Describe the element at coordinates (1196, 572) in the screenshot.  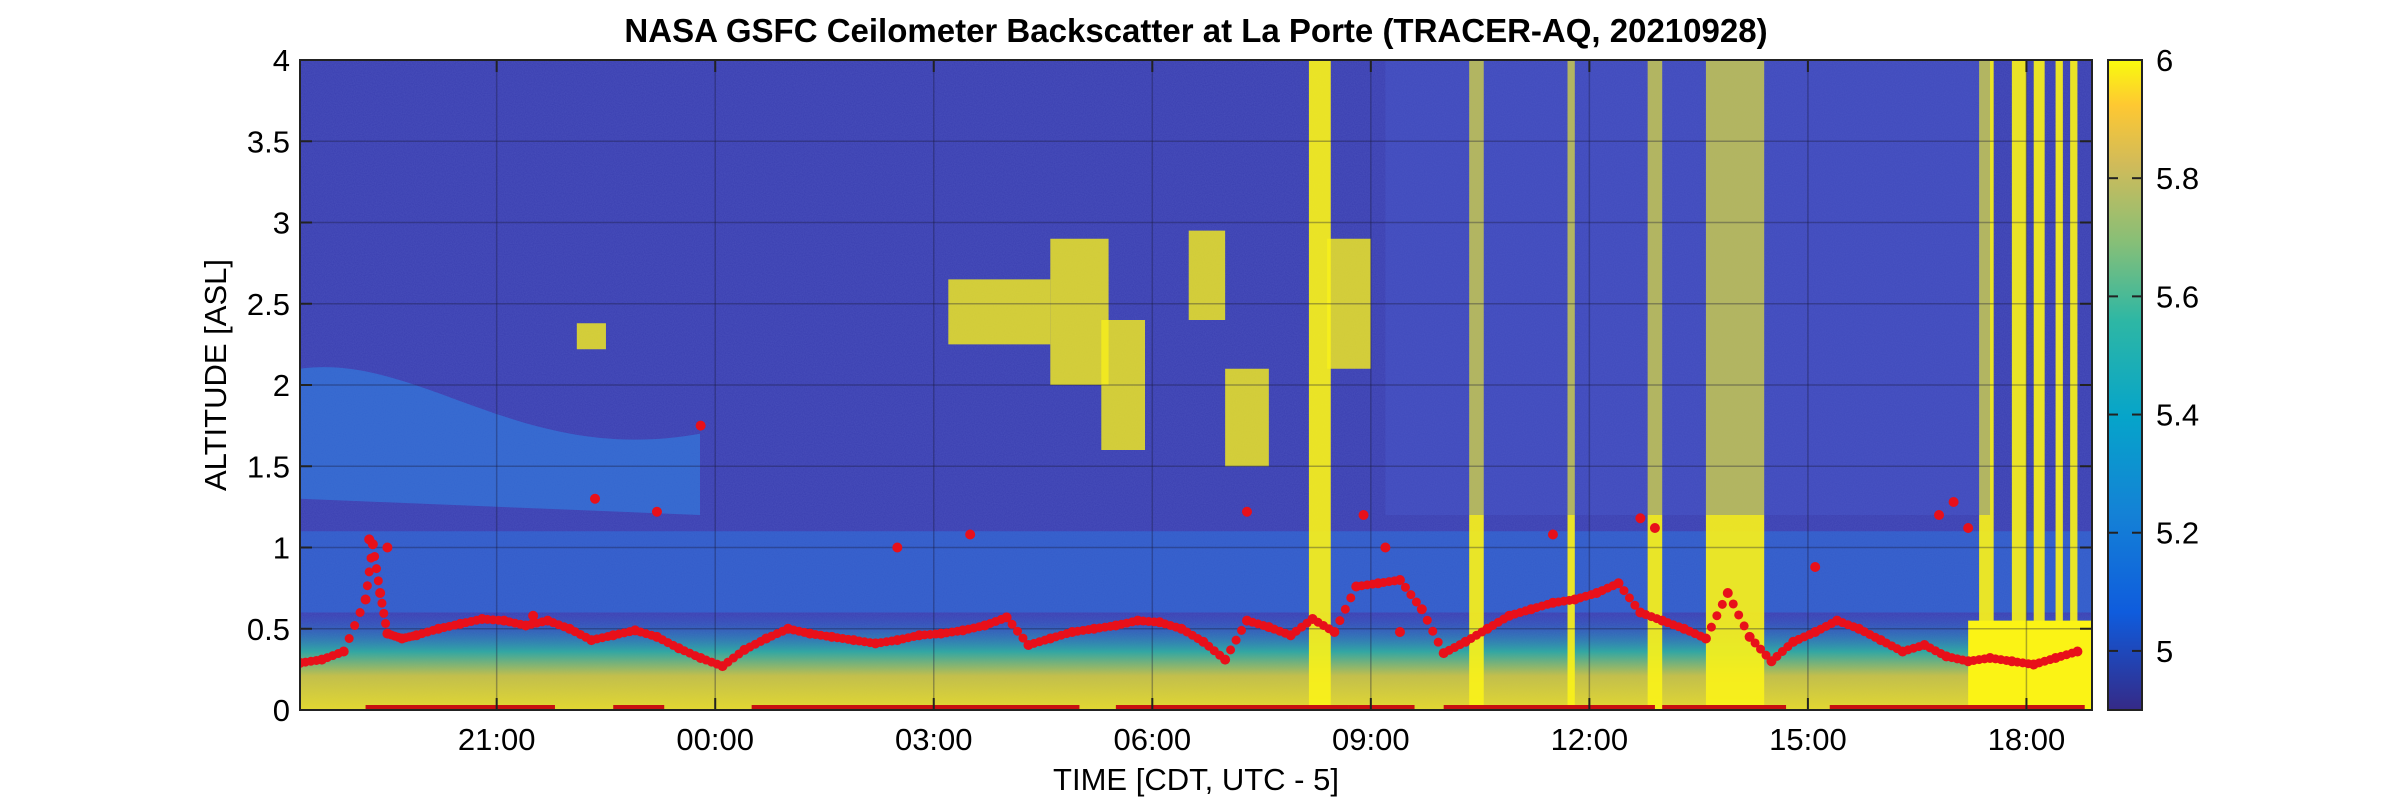
I see `mixed-layer-fill` at that location.